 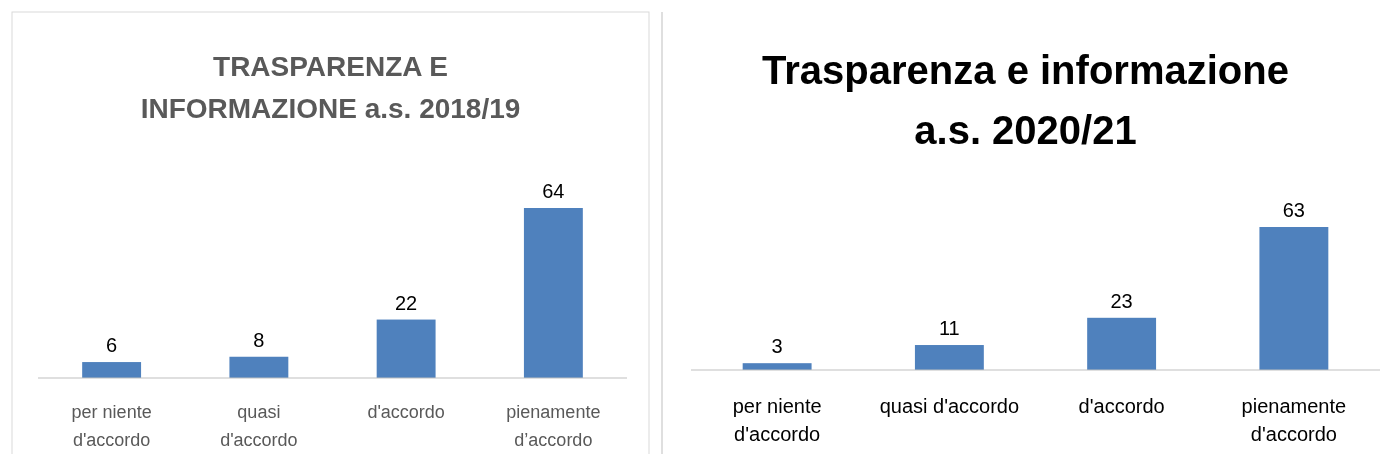 I want to click on data-label: 11, so click(x=949, y=328).